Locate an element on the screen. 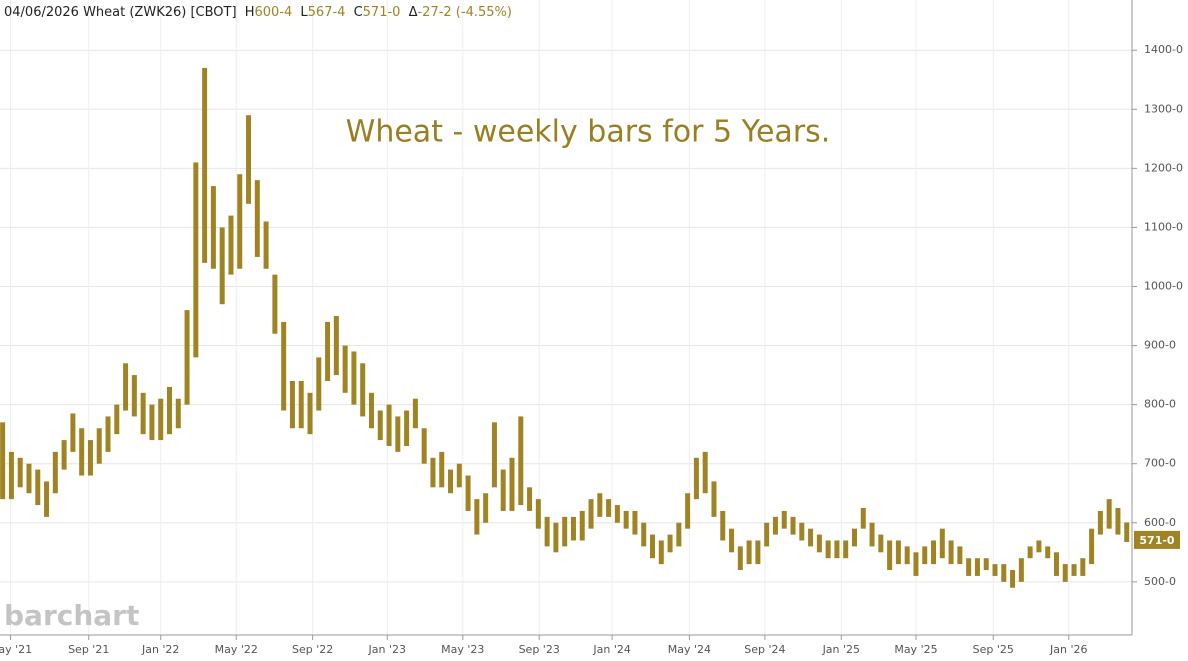  x-tick-label: Jan '26 is located at coordinates (1068, 649).